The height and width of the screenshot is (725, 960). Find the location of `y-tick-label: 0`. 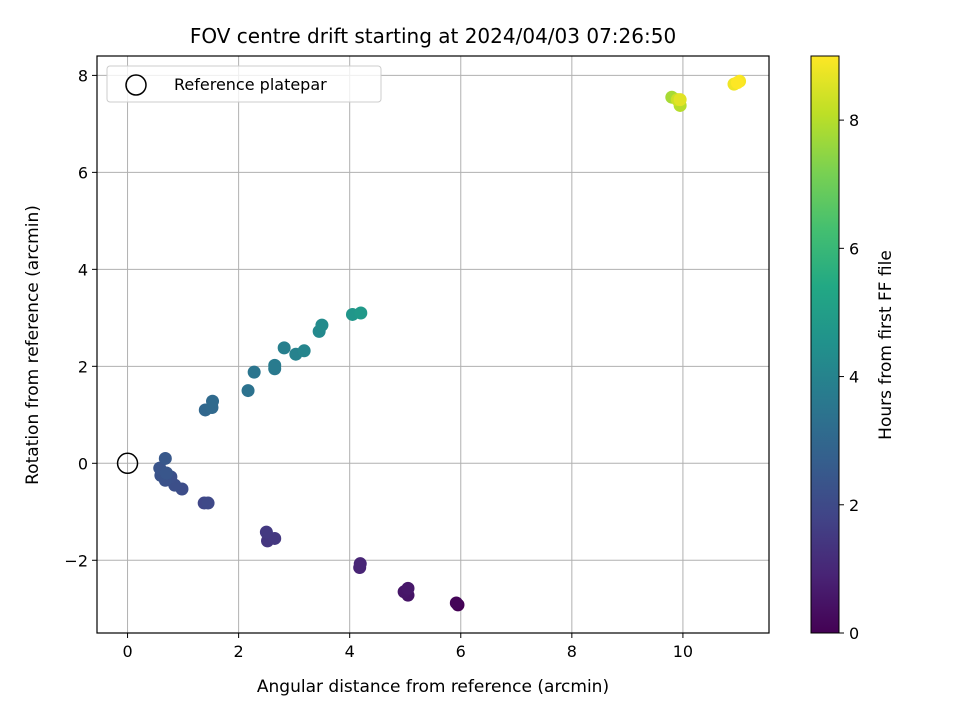

y-tick-label: 0 is located at coordinates (83, 463).